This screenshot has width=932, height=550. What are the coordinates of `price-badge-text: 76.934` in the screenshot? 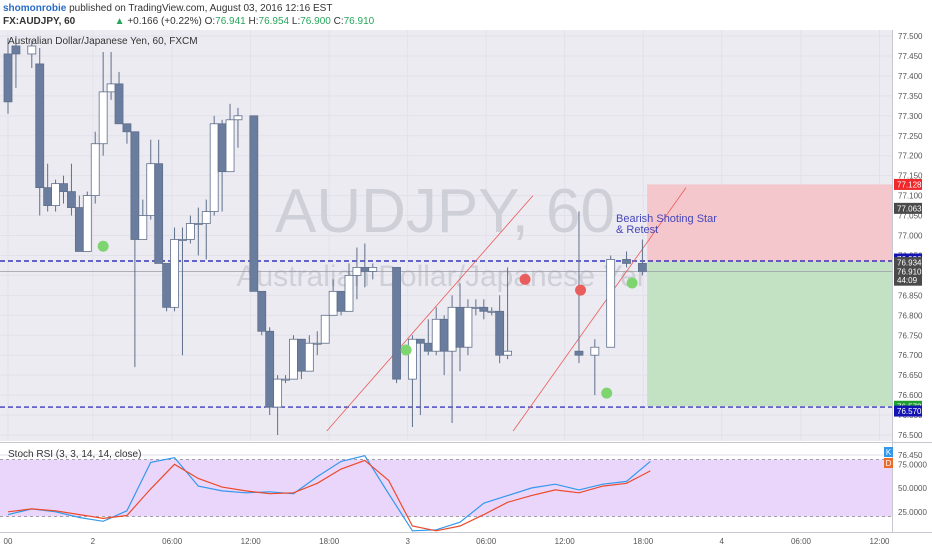 It's located at (909, 263).